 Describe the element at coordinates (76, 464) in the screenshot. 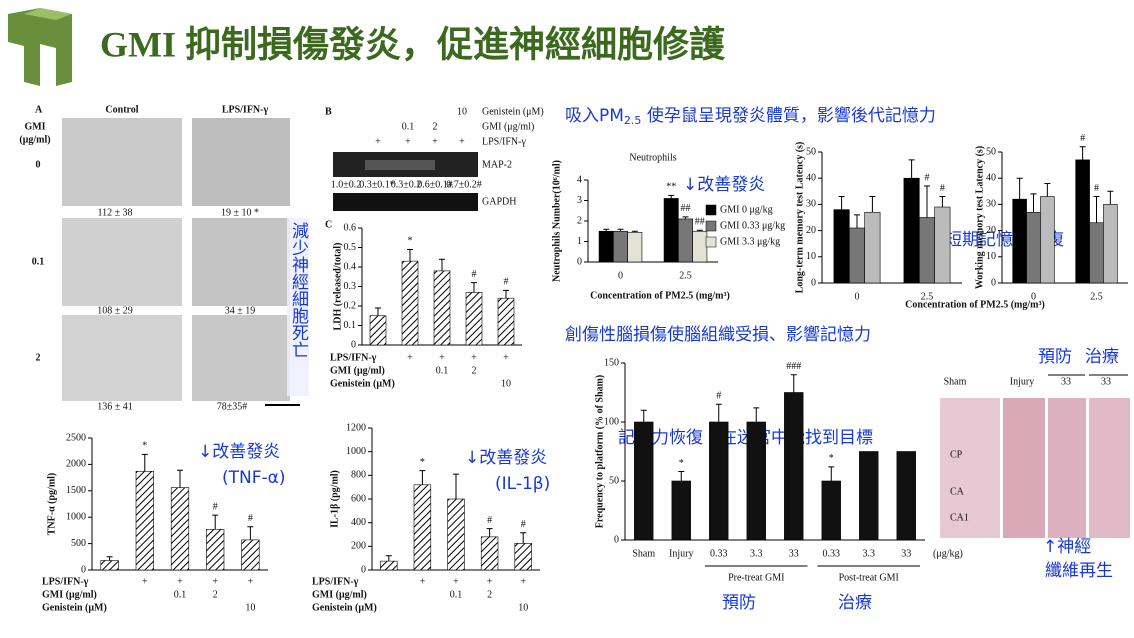

I see `y-tick-label: 2000` at that location.